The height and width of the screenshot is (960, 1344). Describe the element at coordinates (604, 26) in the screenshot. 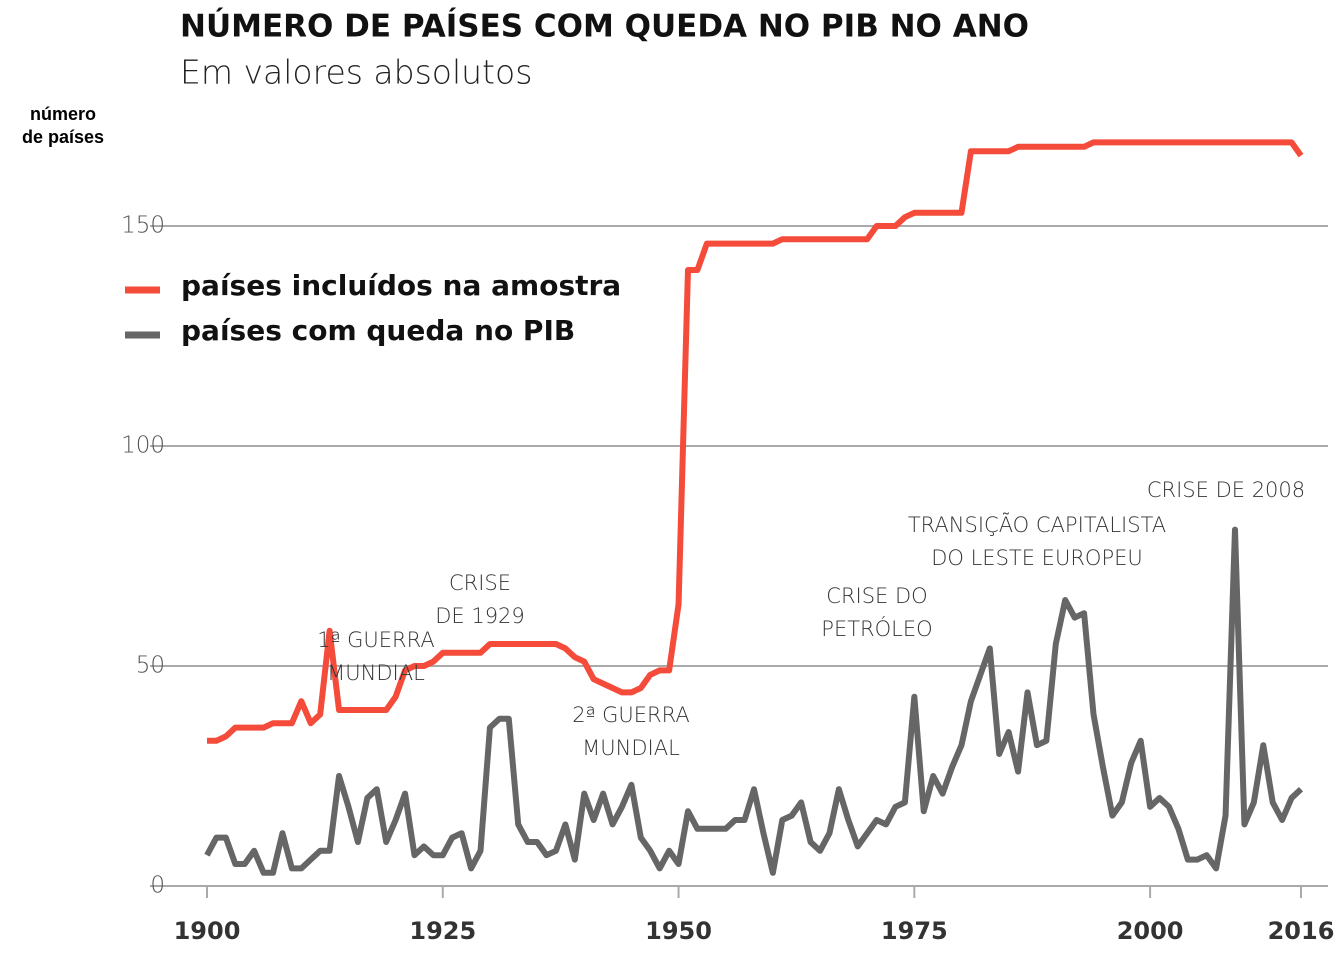

I see `chart-title: NÚMERO DE PAÍSES COM QUEDA NO PIB NO ANO` at that location.